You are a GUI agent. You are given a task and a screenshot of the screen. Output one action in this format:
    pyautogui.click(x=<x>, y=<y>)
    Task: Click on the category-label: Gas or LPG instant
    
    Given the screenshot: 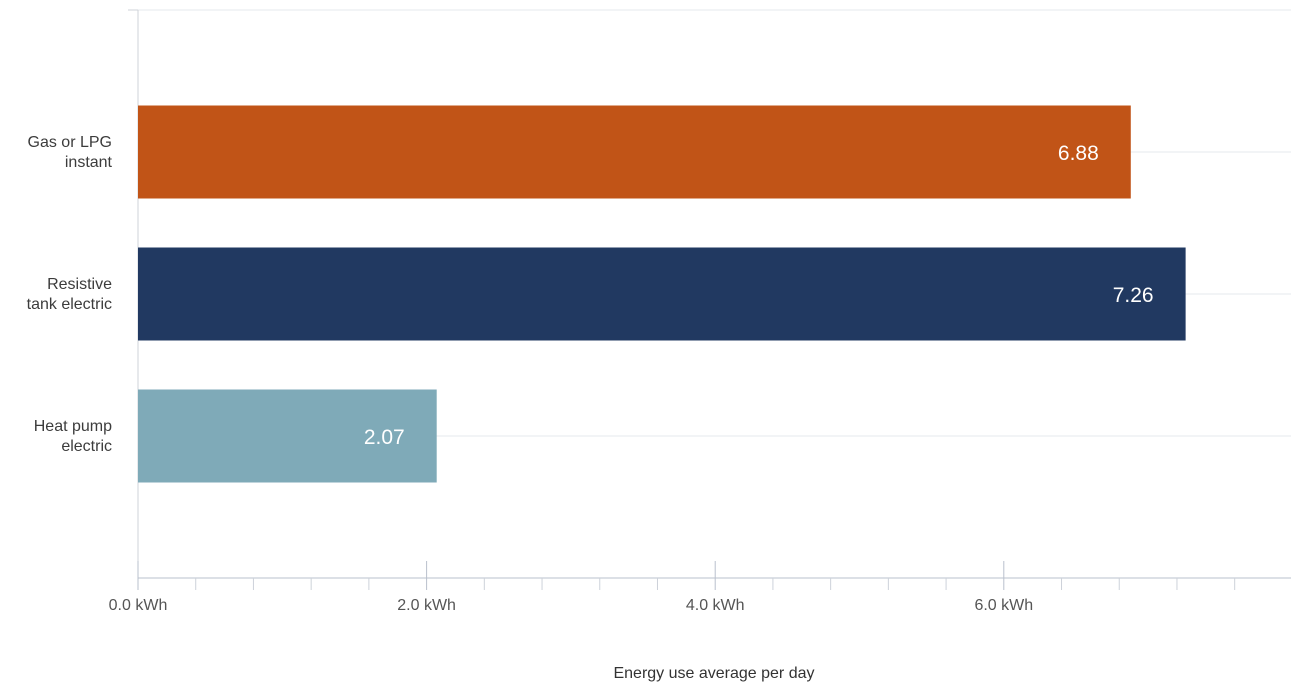 What is the action you would take?
    pyautogui.click(x=70, y=152)
    